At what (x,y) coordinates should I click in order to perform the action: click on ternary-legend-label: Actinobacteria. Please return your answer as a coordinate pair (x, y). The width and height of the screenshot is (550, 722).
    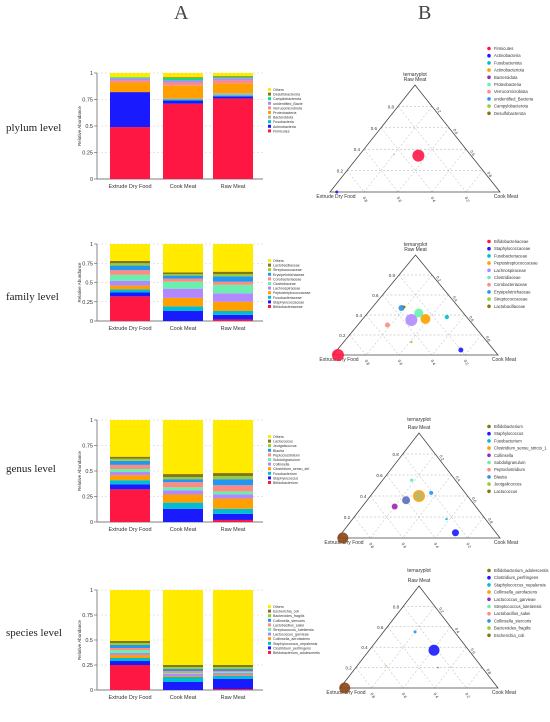
    Looking at the image, I should click on (507, 55).